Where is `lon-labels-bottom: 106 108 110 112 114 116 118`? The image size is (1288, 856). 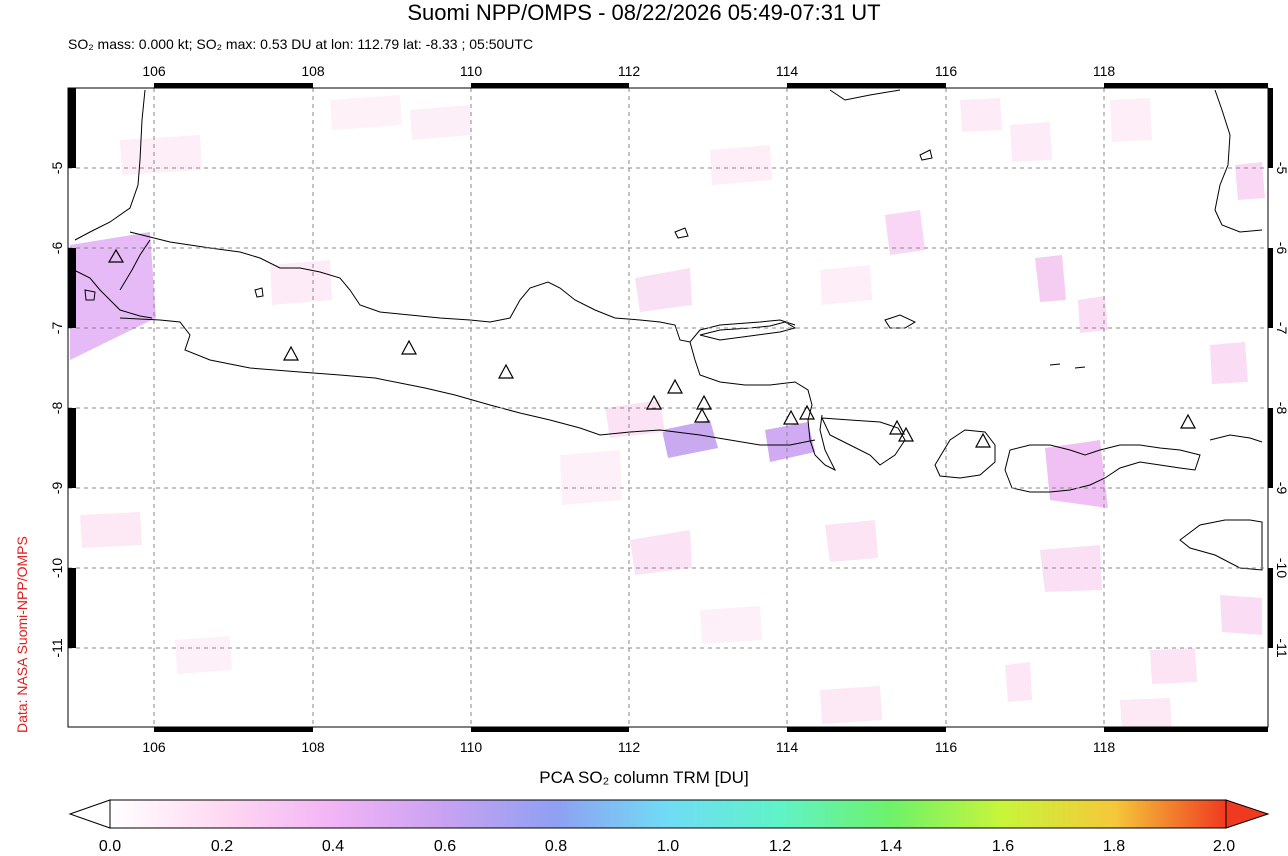
lon-labels-bottom: 106 108 110 112 114 116 118 is located at coordinates (628, 747).